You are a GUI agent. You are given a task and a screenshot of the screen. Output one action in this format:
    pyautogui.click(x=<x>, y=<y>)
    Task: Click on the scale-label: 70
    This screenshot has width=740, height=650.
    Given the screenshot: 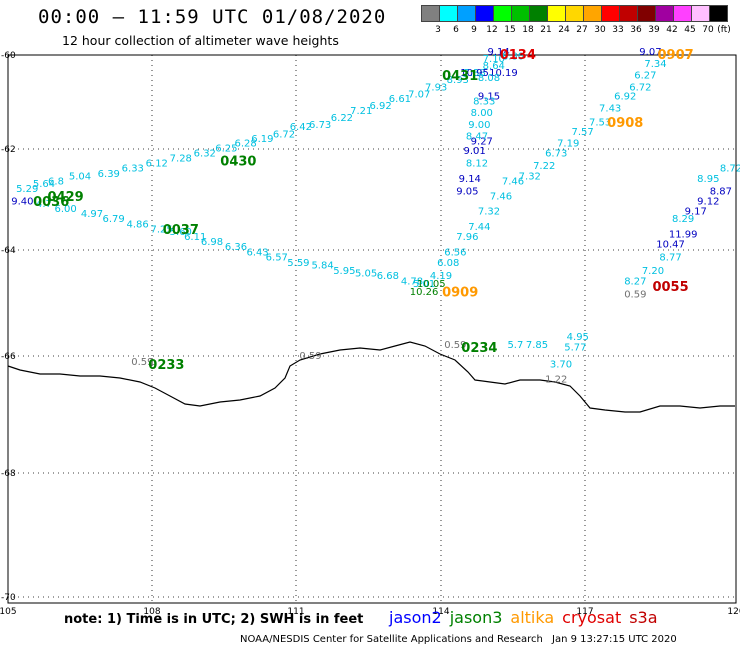 What is the action you would take?
    pyautogui.click(x=708, y=30)
    